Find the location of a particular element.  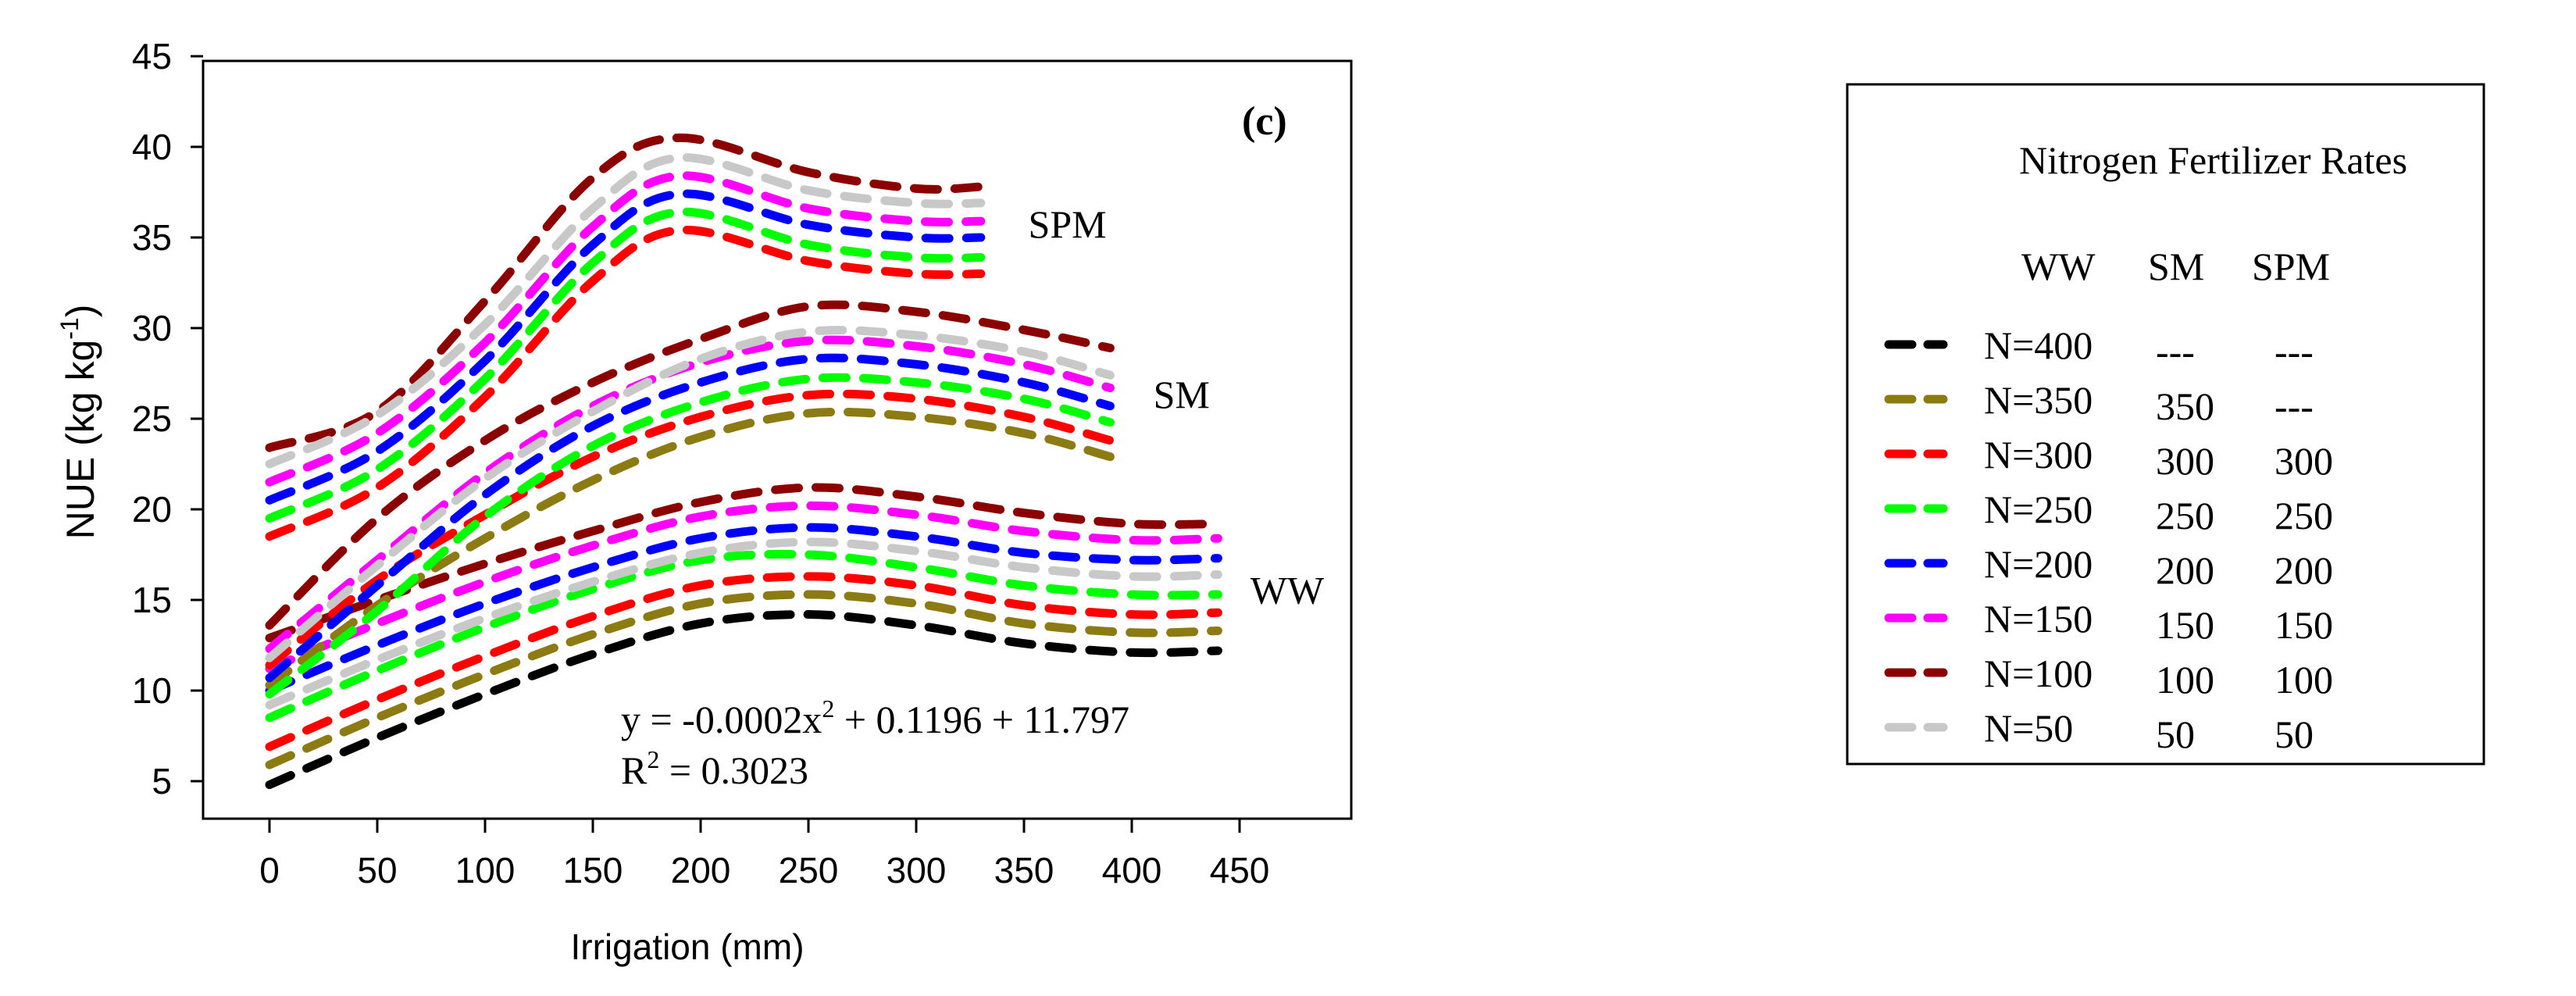

legend-spm-value: 50 is located at coordinates (2294, 734).